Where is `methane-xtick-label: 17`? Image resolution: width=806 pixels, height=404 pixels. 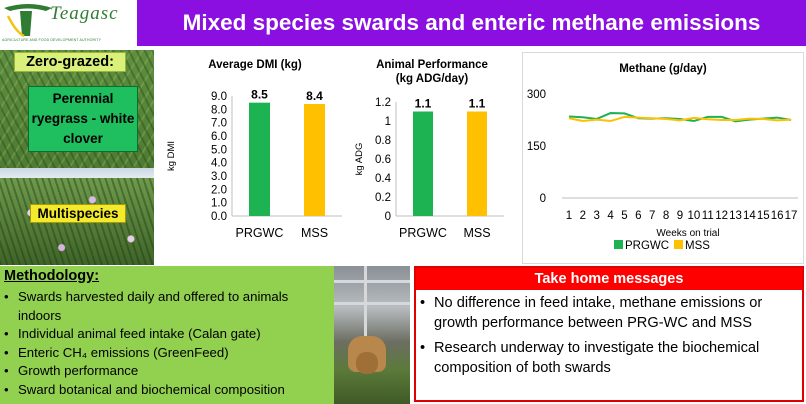
methane-xtick-label: 17 is located at coordinates (791, 216).